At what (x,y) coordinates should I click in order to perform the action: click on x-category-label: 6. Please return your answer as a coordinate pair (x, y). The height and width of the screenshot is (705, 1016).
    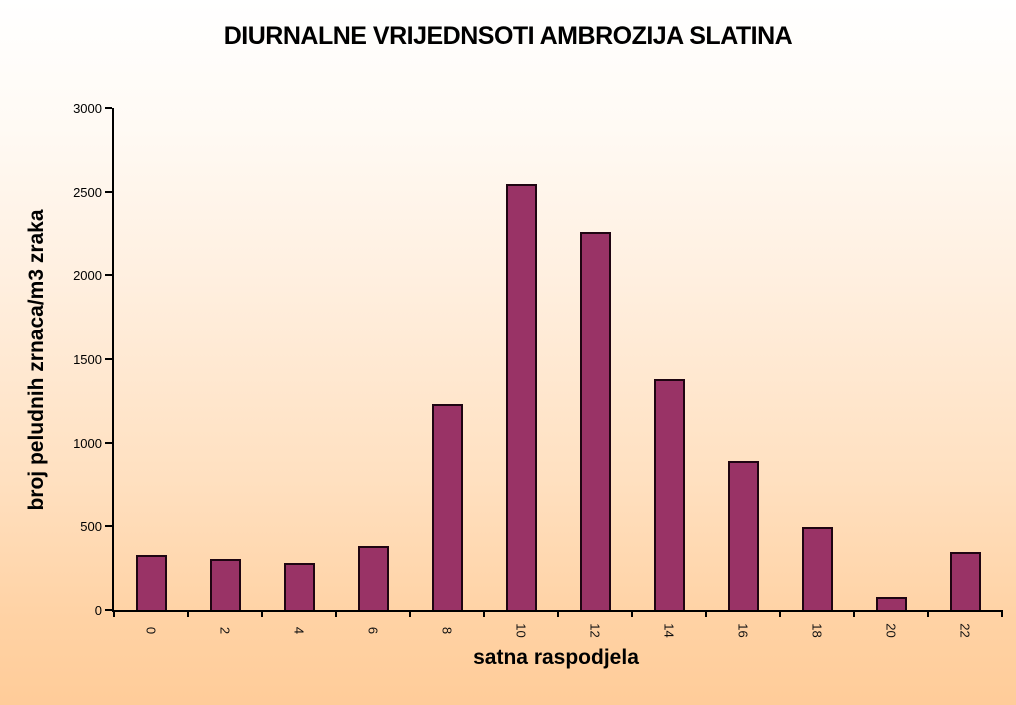
    Looking at the image, I should click on (373, 630).